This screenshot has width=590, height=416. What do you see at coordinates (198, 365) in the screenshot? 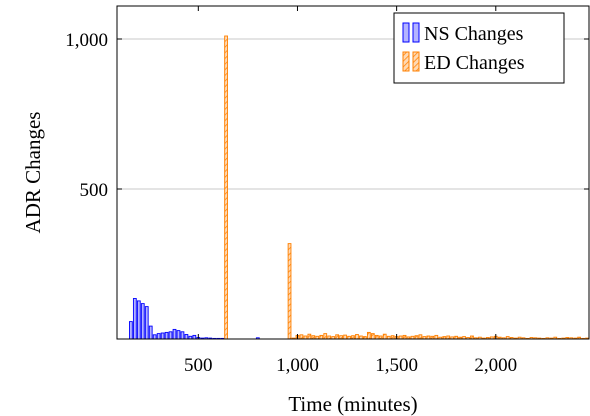
I see `x-tick-label: 500` at bounding box center [198, 365].